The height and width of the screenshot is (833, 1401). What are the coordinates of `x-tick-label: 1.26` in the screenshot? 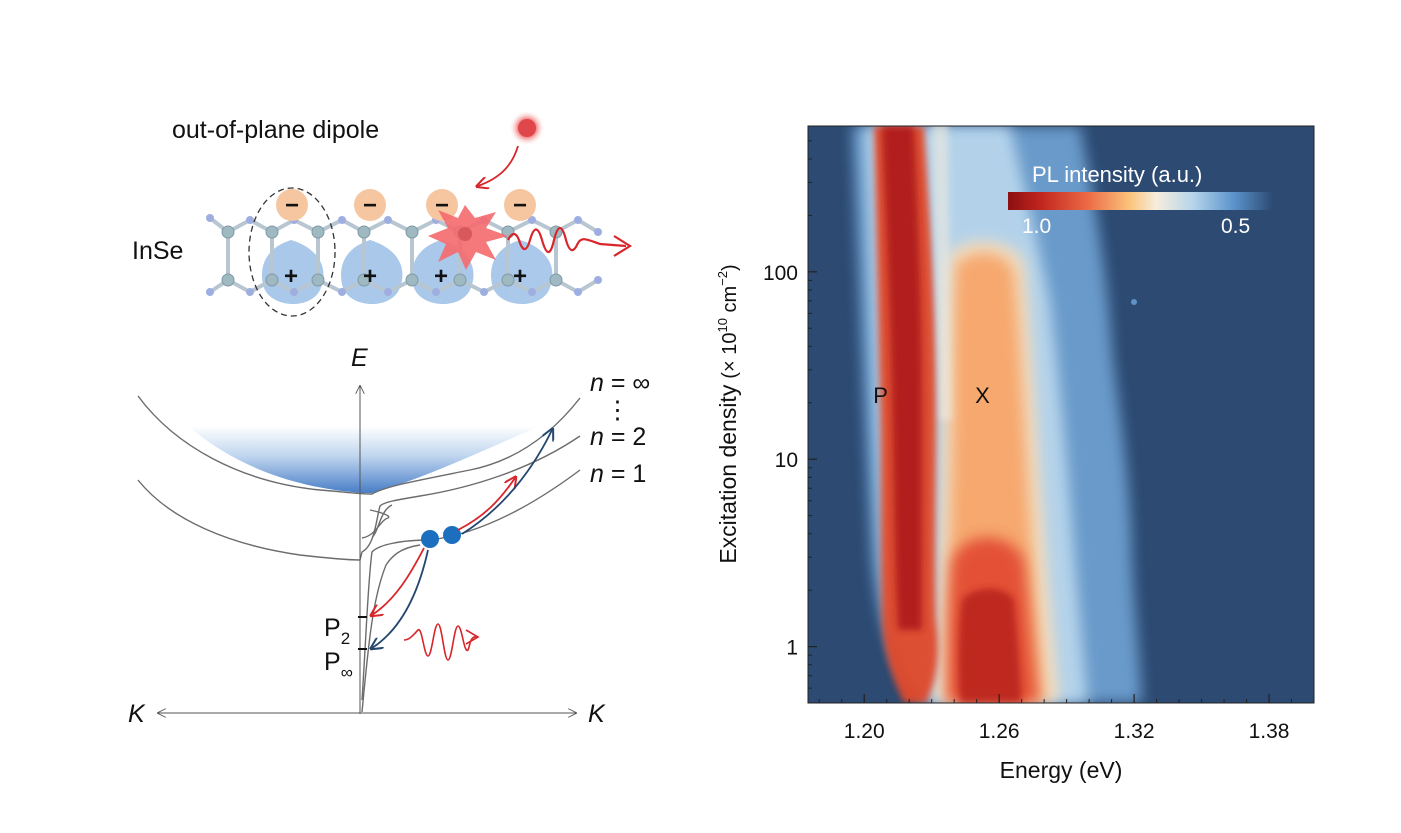 It's located at (999, 731).